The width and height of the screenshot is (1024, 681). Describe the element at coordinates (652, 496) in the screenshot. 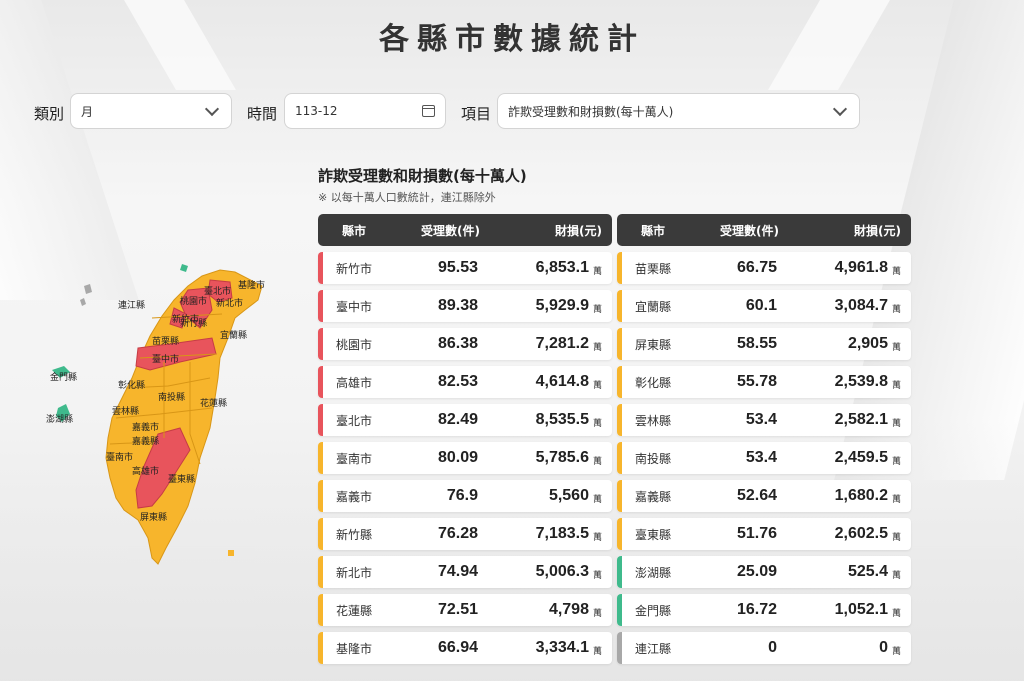

I see `county-name: 嘉義縣` at that location.